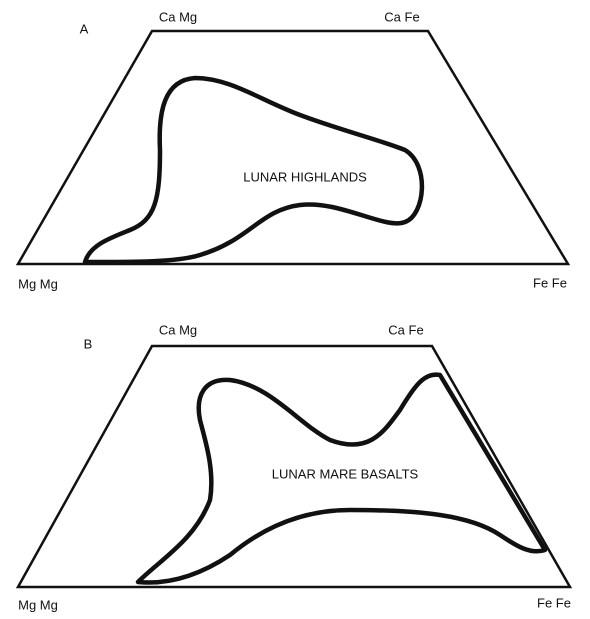 This screenshot has width=590, height=619. Describe the element at coordinates (84, 28) in the screenshot. I see `panel-label: A` at that location.